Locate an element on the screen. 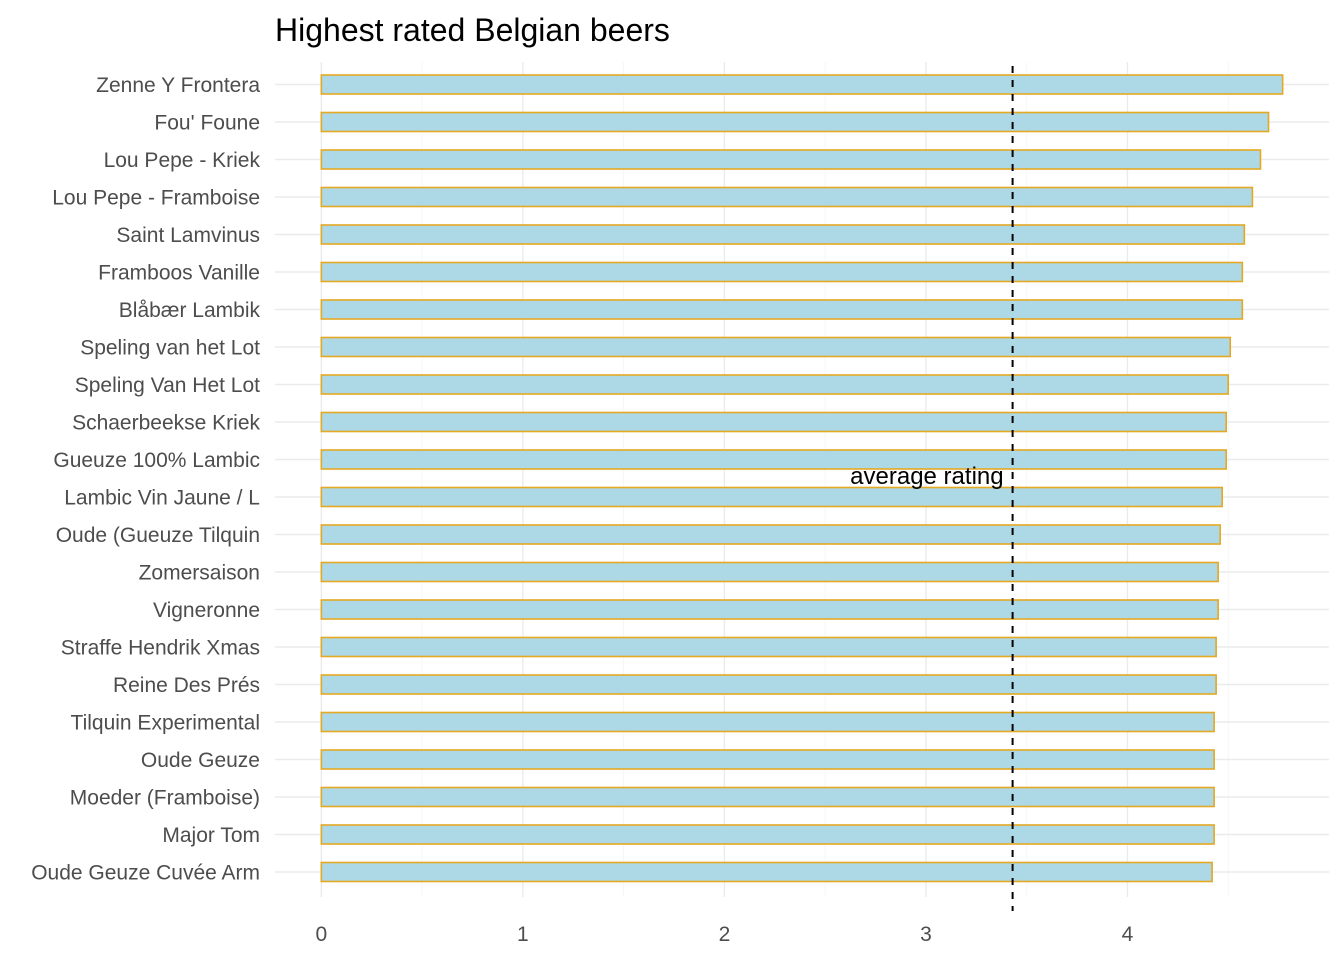  reference-line-group: average rating is located at coordinates (932, 488).